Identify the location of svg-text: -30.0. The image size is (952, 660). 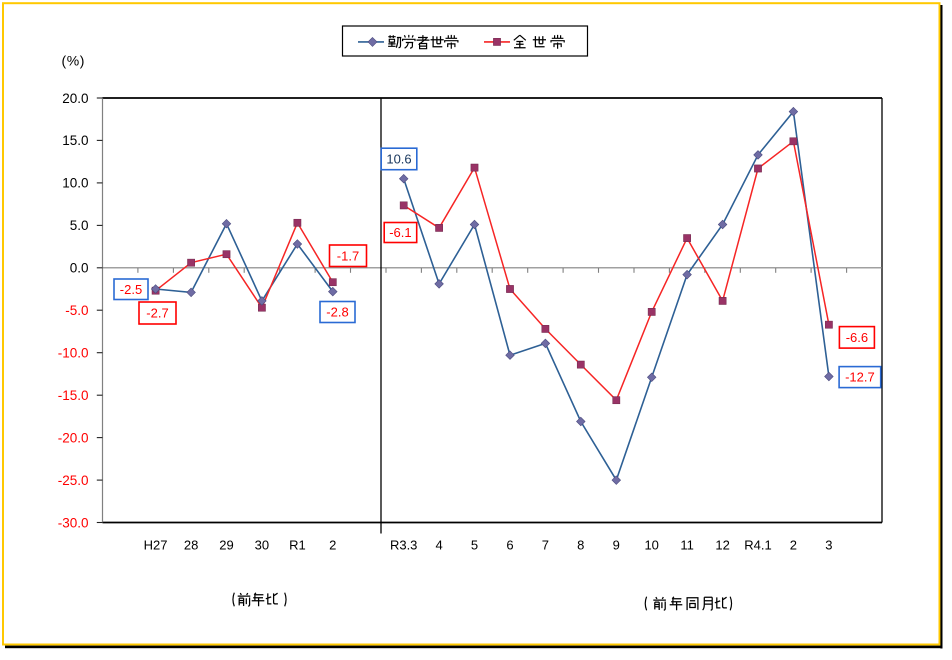
(73, 522).